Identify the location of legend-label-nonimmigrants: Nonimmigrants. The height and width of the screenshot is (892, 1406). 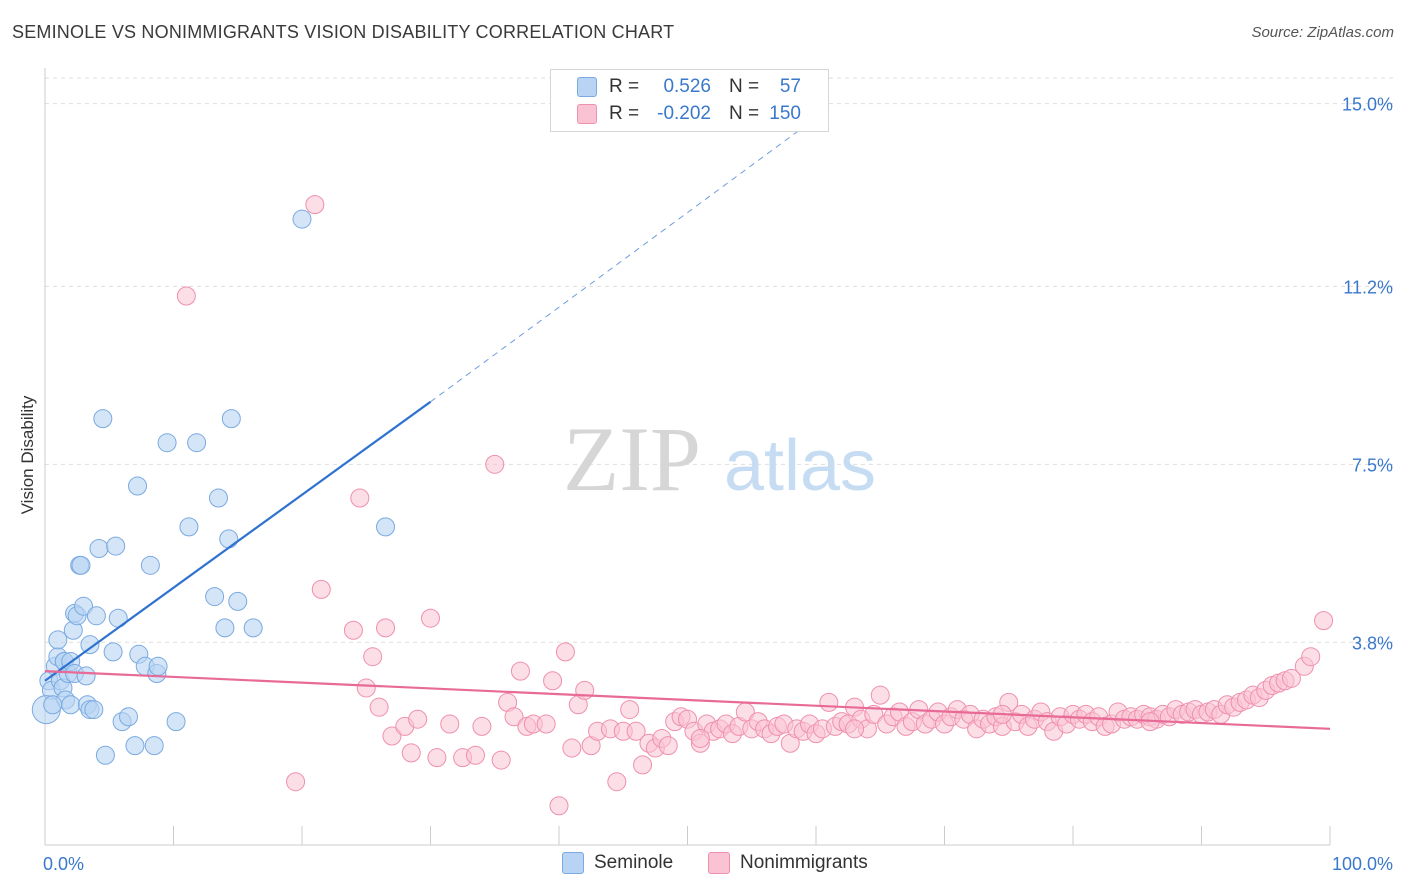
(804, 862).